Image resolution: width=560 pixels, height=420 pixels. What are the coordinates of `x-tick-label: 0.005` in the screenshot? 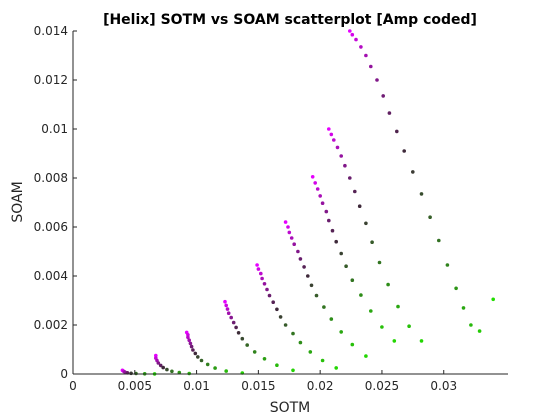 It's located at (135, 386).